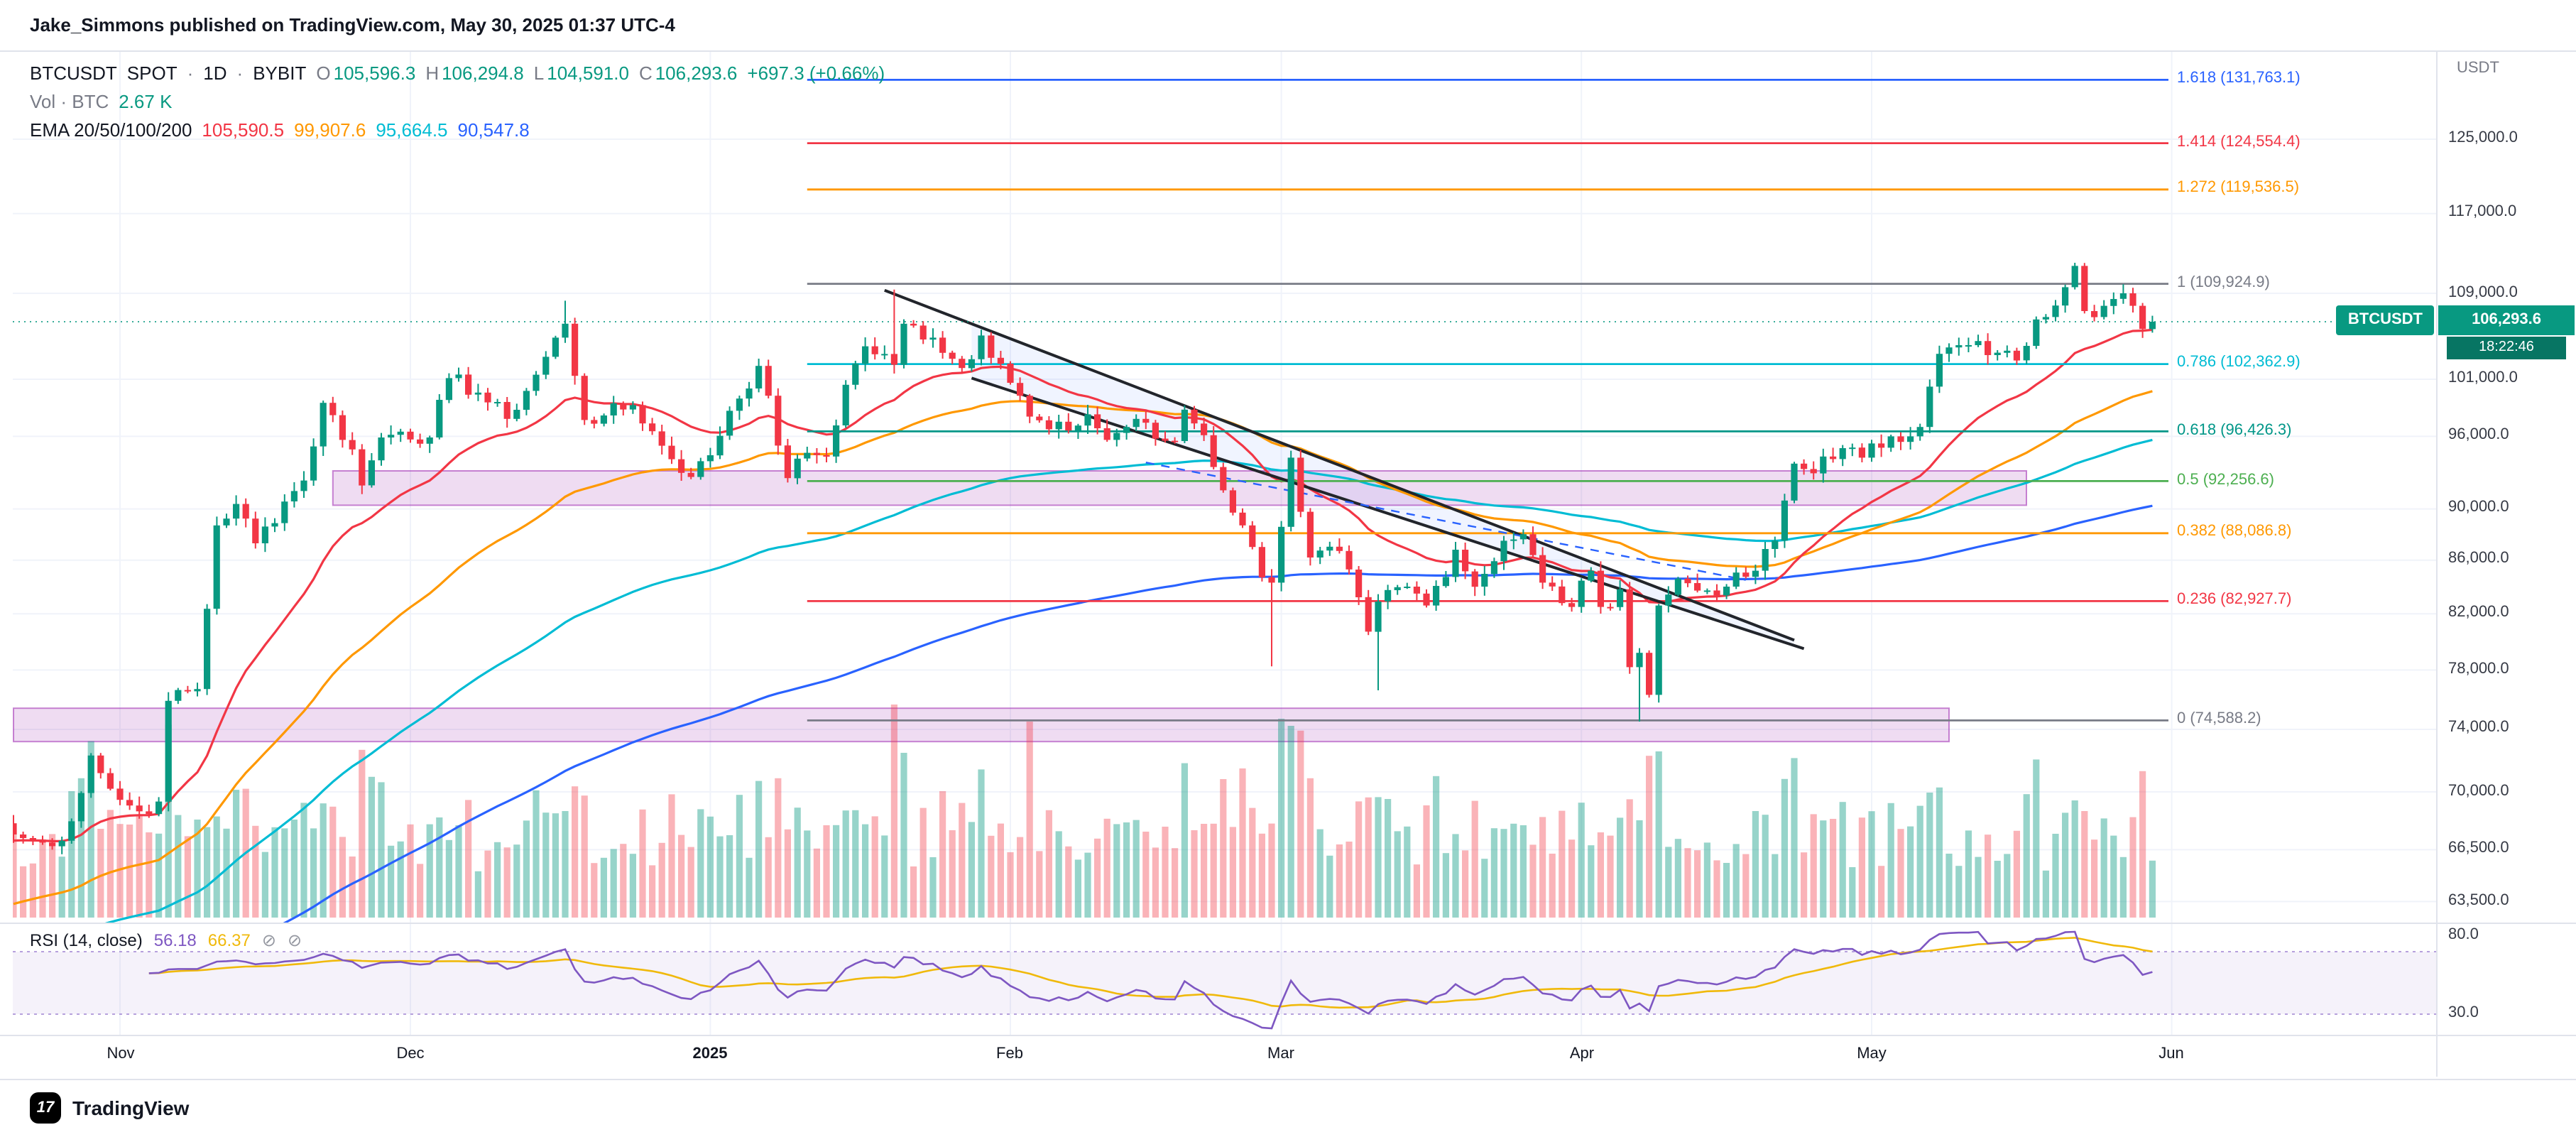 This screenshot has height=1142, width=2576. I want to click on price-axis-tick: 90,000.0, so click(2478, 507).